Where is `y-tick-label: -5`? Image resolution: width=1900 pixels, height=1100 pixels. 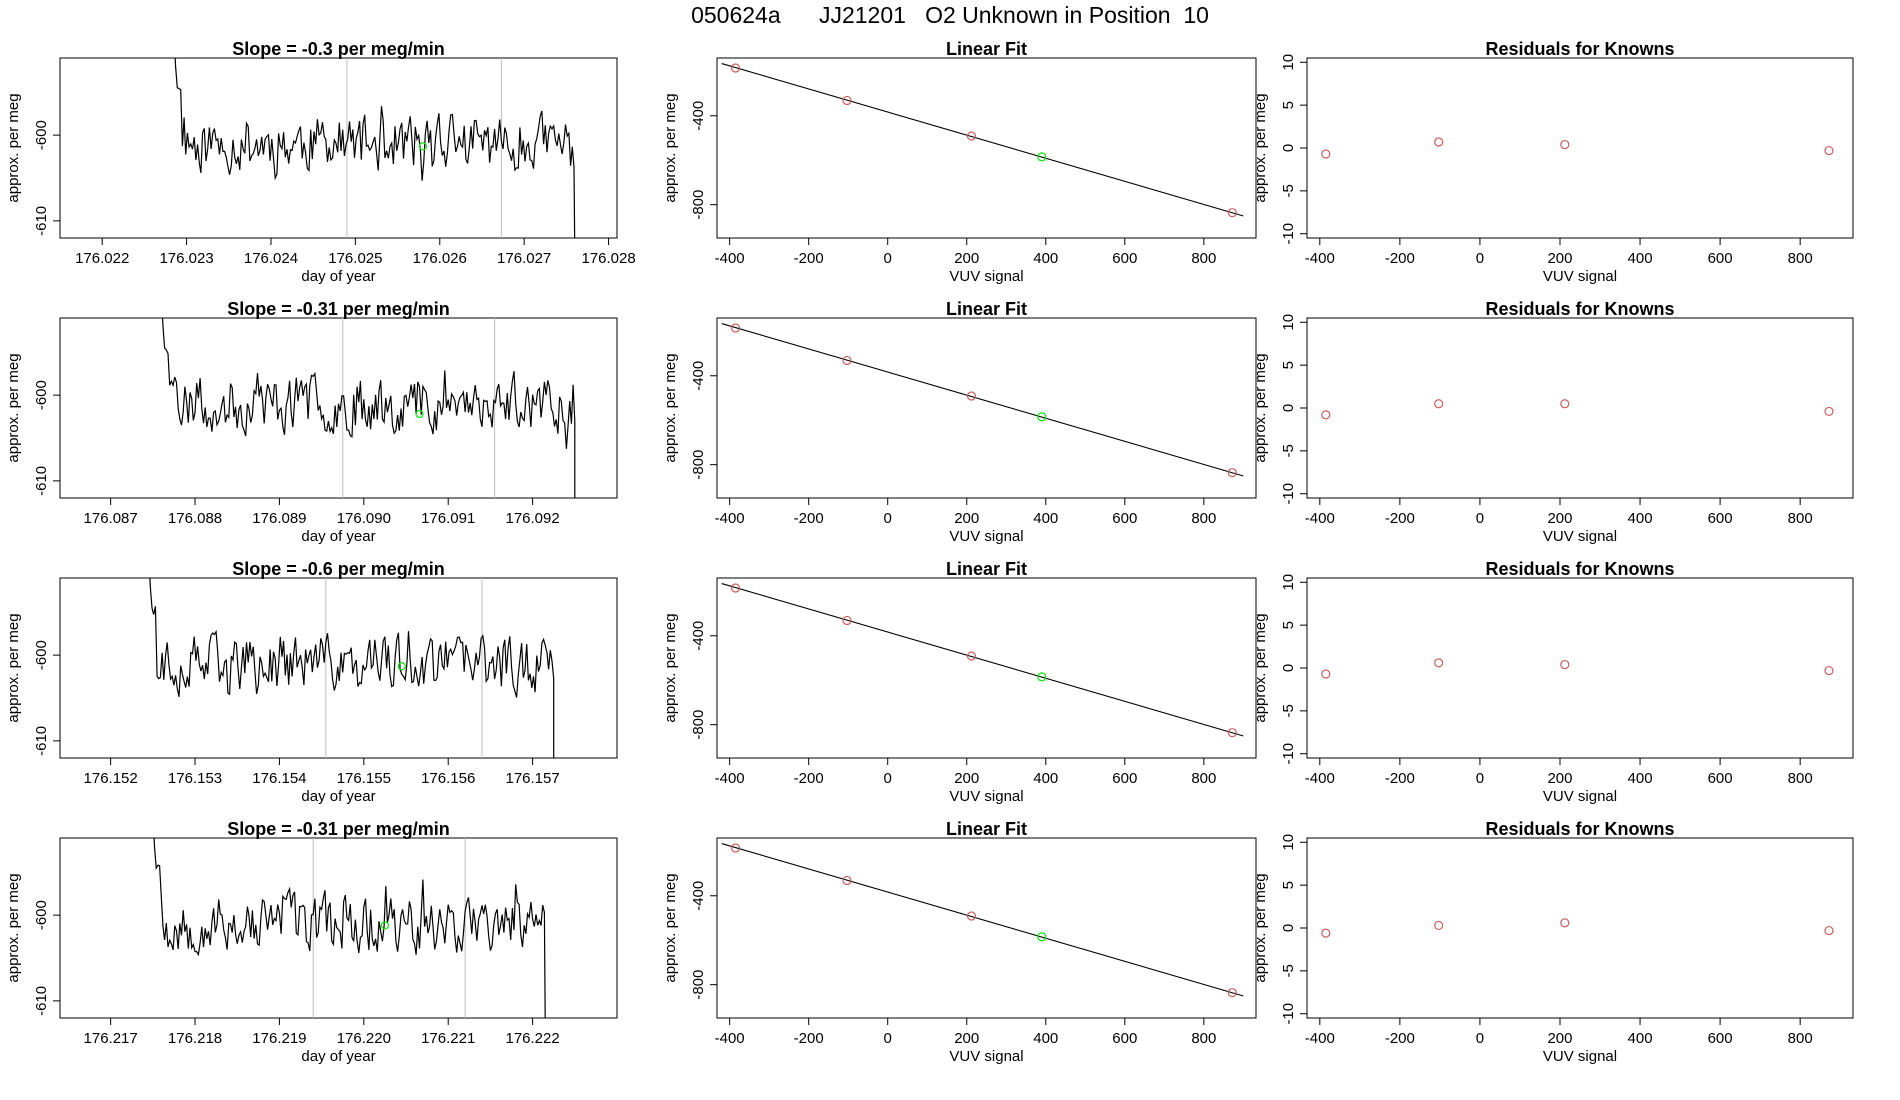
y-tick-label: -5 is located at coordinates (1288, 970).